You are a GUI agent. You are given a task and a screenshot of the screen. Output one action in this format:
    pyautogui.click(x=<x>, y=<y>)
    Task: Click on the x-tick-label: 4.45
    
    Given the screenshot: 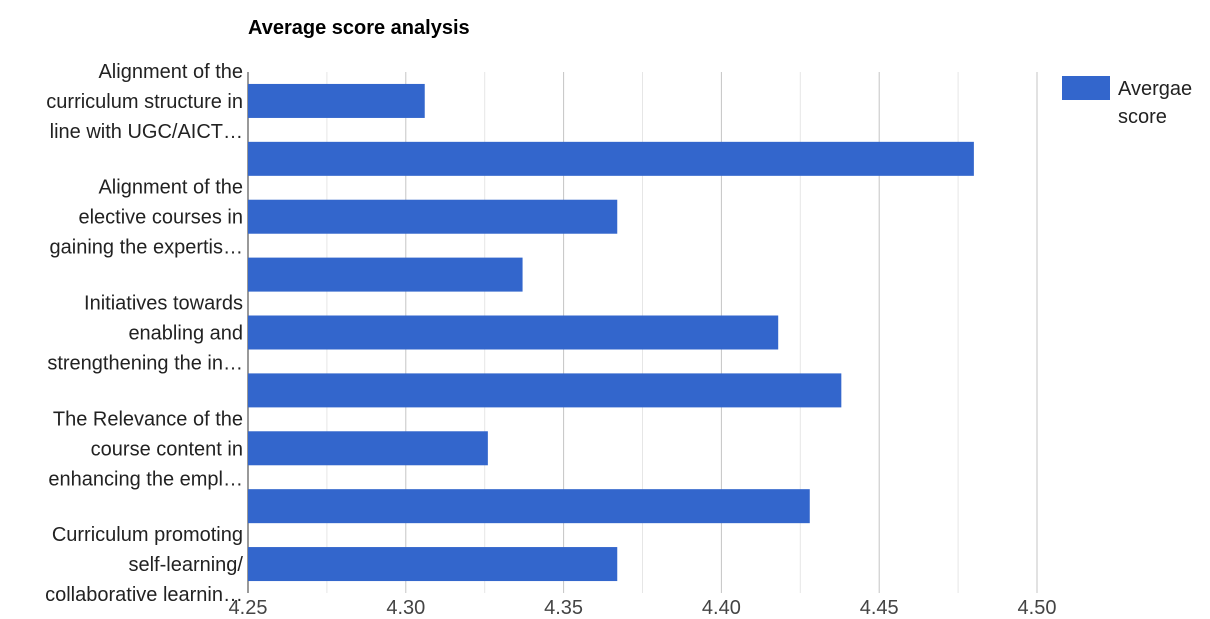 What is the action you would take?
    pyautogui.click(x=879, y=608)
    